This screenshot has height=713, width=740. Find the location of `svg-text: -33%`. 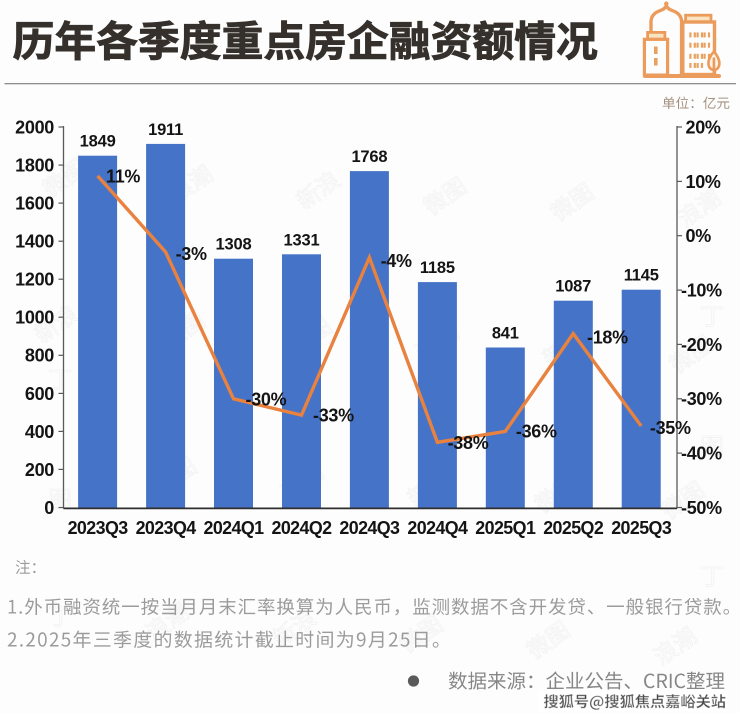

svg-text: -33% is located at coordinates (333, 416).